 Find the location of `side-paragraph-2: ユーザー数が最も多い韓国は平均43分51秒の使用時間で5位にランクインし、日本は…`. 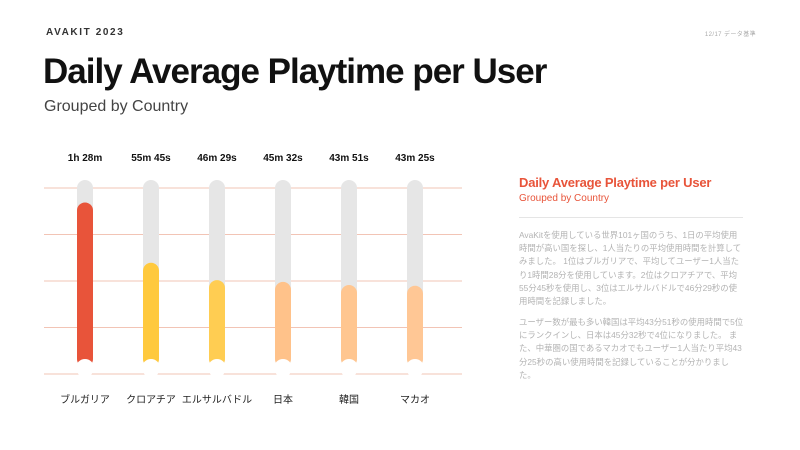

side-paragraph-2: ユーザー数が最も多い韓国は平均43分51秒の使用時間で5位にランクインし、日本は… is located at coordinates (631, 348).